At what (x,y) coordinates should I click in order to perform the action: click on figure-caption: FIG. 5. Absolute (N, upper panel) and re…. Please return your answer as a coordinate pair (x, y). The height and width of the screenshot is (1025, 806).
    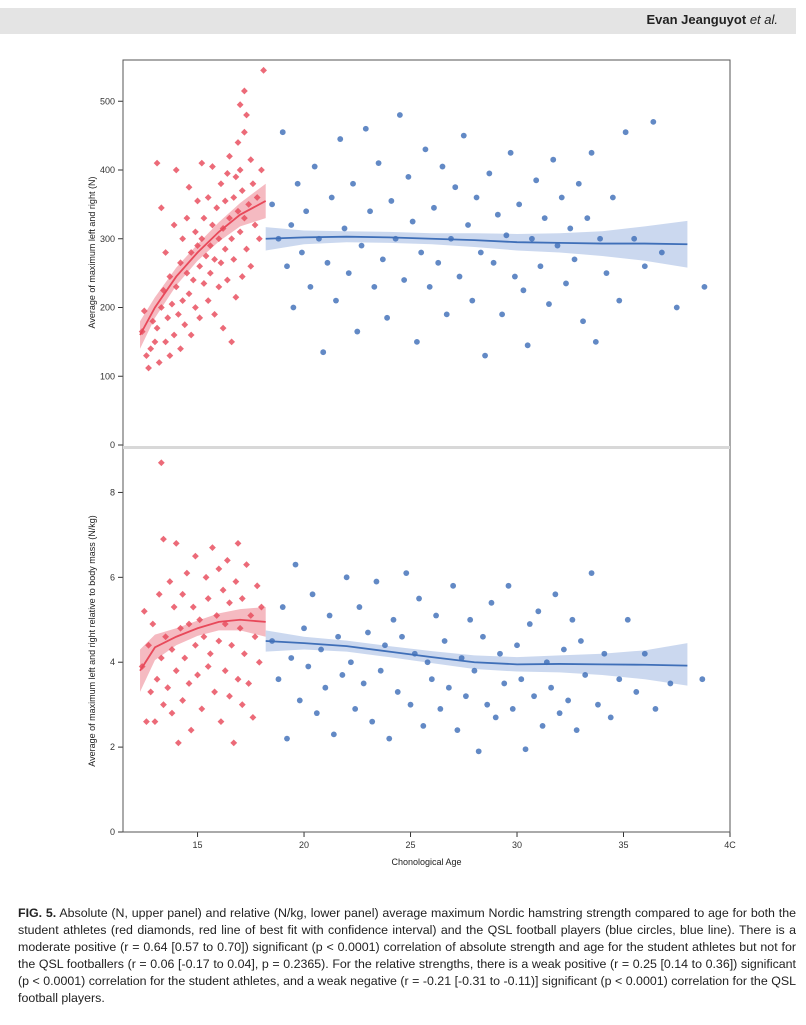
    Looking at the image, I should click on (407, 956).